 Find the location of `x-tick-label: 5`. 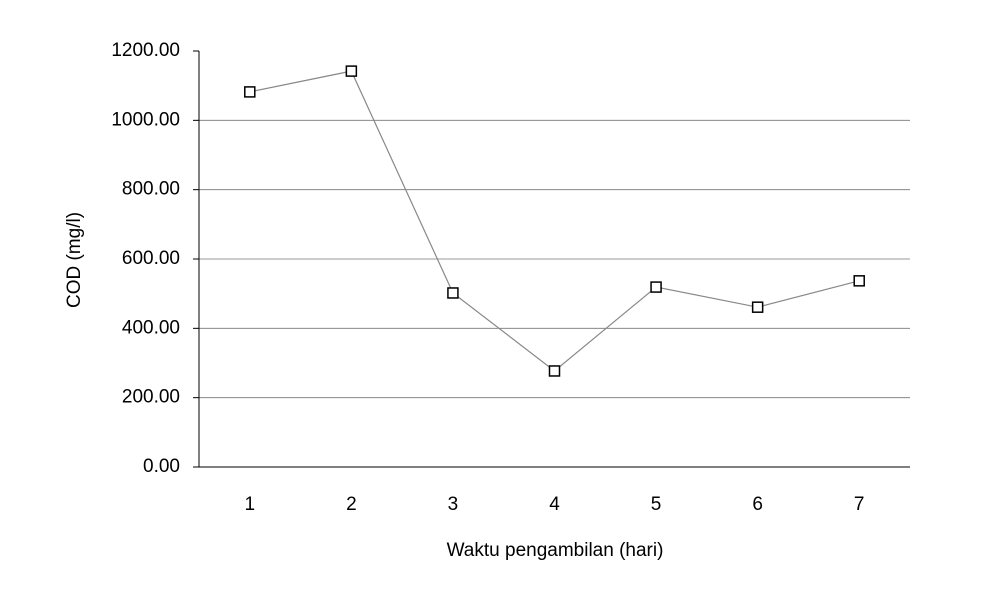

x-tick-label: 5 is located at coordinates (656, 504).